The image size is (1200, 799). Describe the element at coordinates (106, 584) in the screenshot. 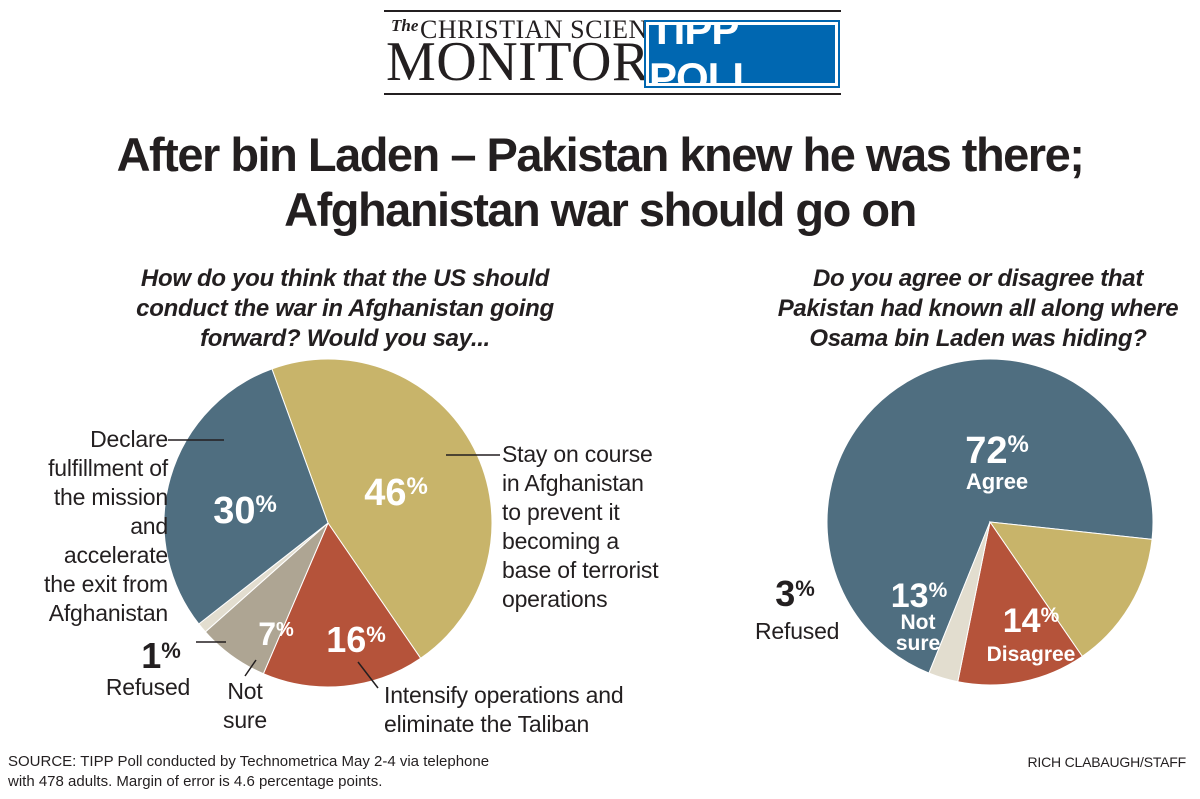

I see `label-declare-line: the exit from` at that location.